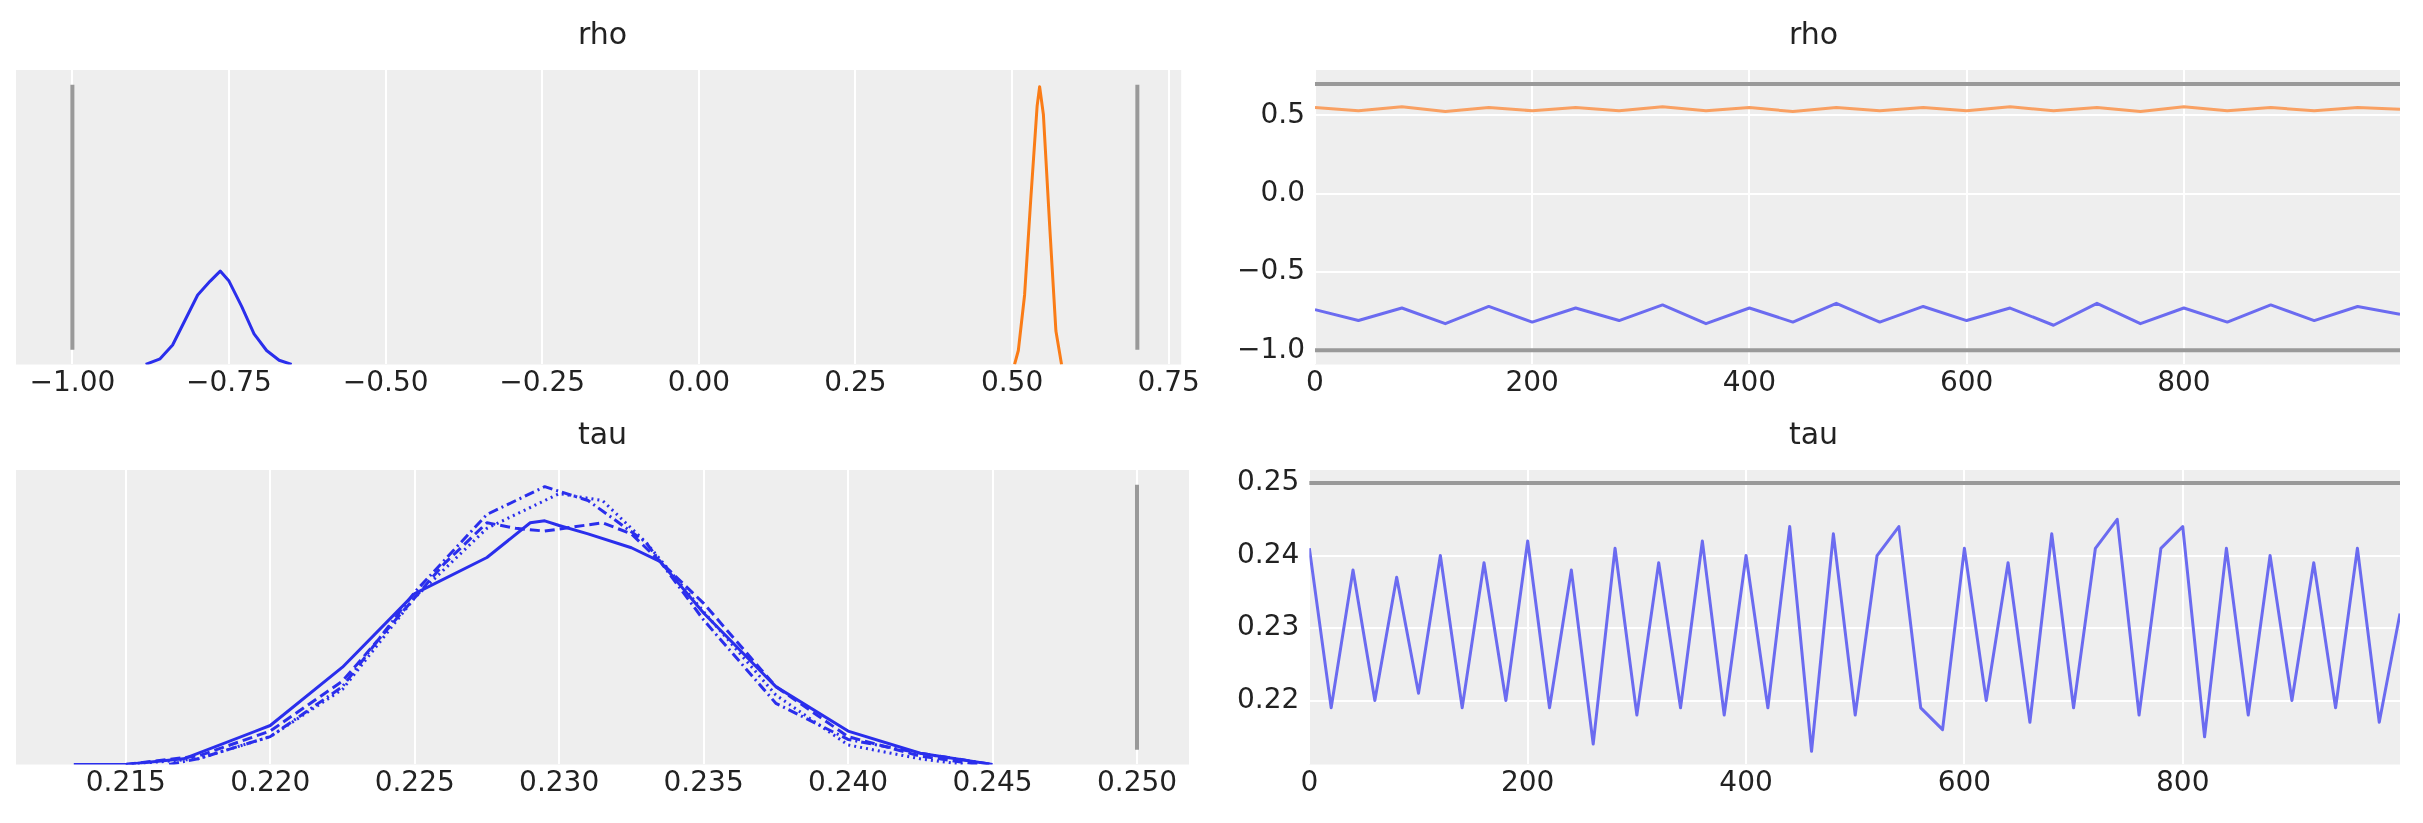  Describe the element at coordinates (1282, 191) in the screenshot. I see `y-tick-label: 0.0` at that location.